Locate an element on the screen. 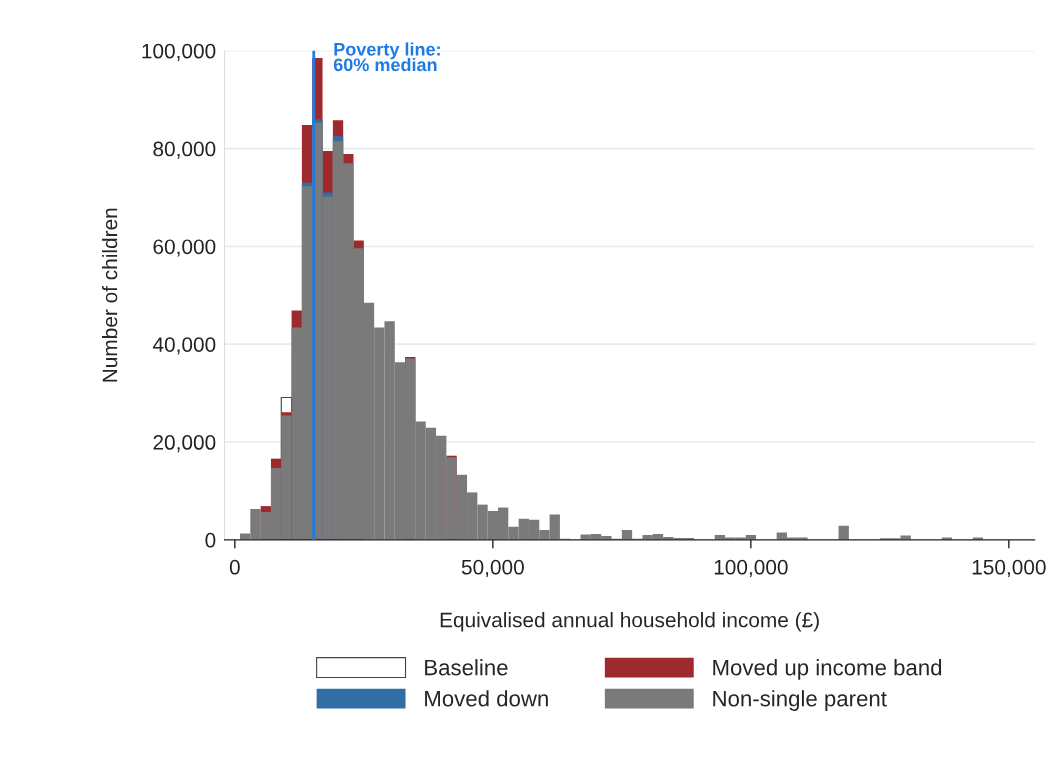 The height and width of the screenshot is (769, 1059). y-tick-label: 20,000 is located at coordinates (184, 444).